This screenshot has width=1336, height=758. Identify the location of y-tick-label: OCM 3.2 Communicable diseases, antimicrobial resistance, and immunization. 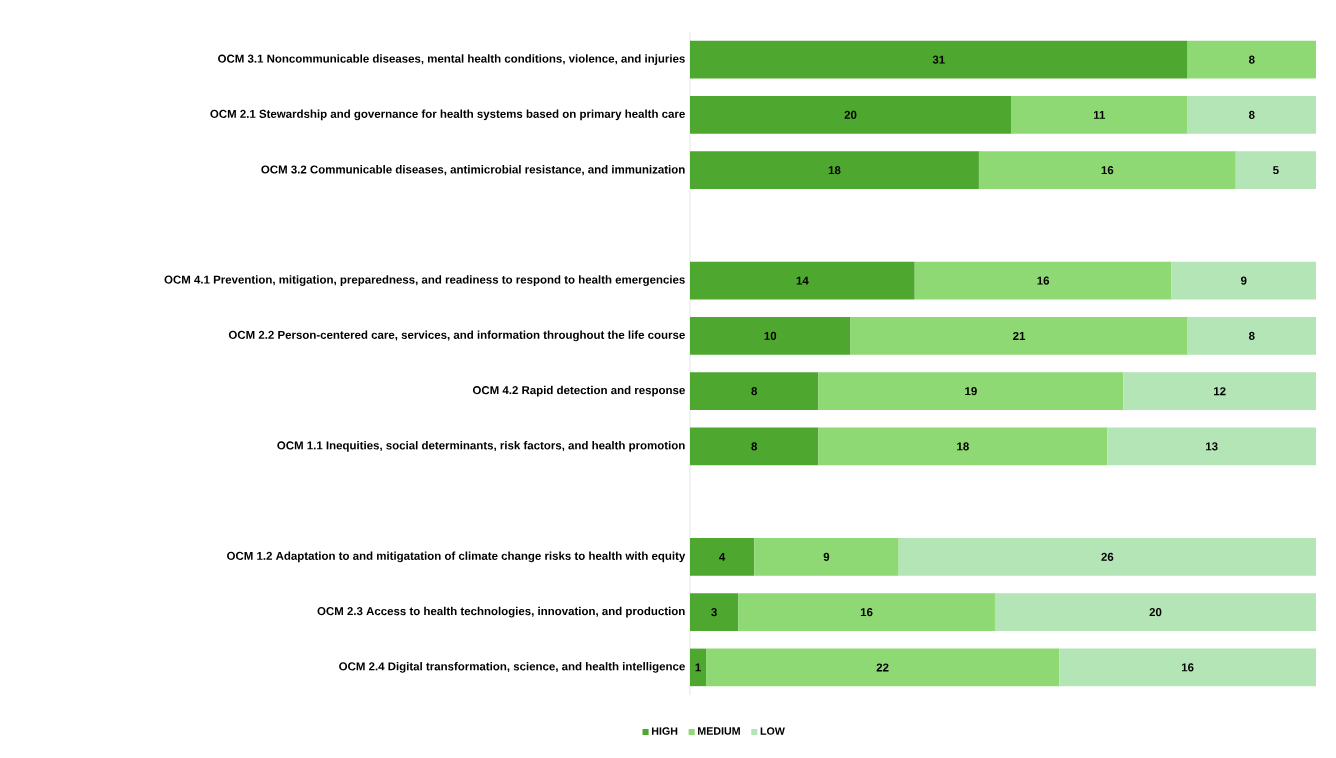
(473, 170).